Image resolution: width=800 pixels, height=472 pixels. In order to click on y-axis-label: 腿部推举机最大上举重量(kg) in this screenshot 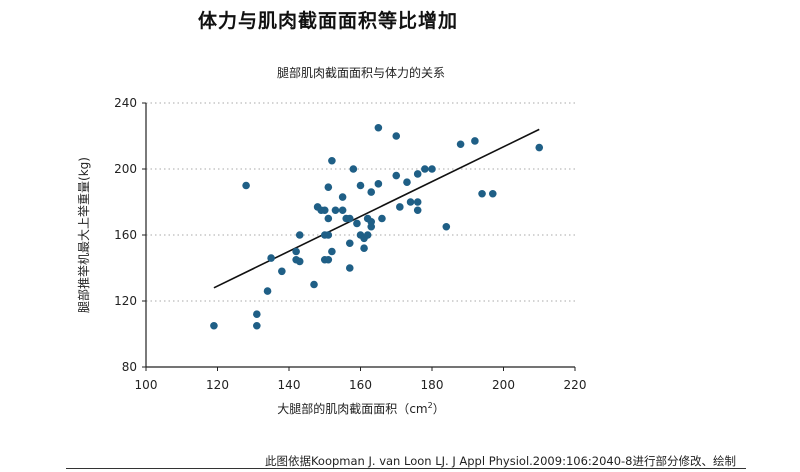, I will do `click(83, 235)`.